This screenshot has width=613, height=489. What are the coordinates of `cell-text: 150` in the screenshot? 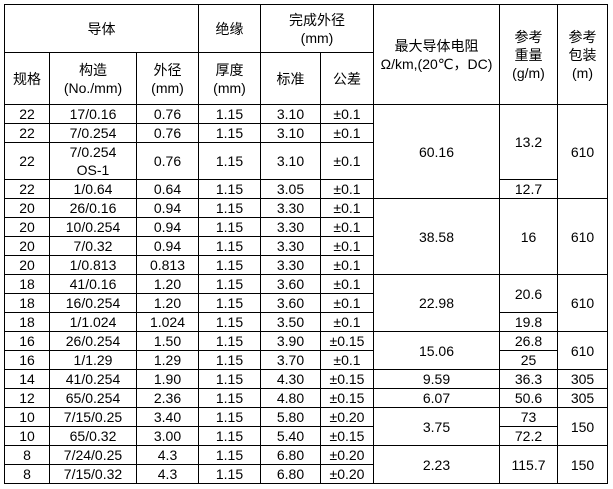 It's located at (582, 426).